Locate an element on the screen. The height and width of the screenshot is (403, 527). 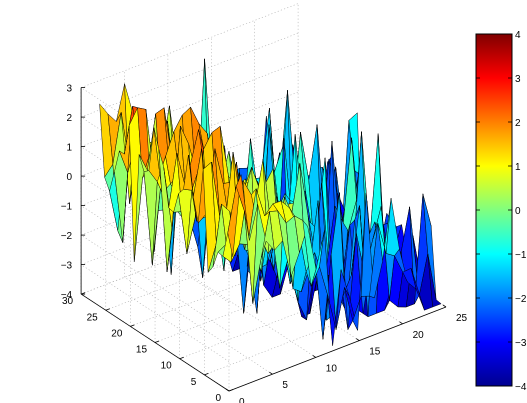
y-tick-label: 5 is located at coordinates (194, 382).